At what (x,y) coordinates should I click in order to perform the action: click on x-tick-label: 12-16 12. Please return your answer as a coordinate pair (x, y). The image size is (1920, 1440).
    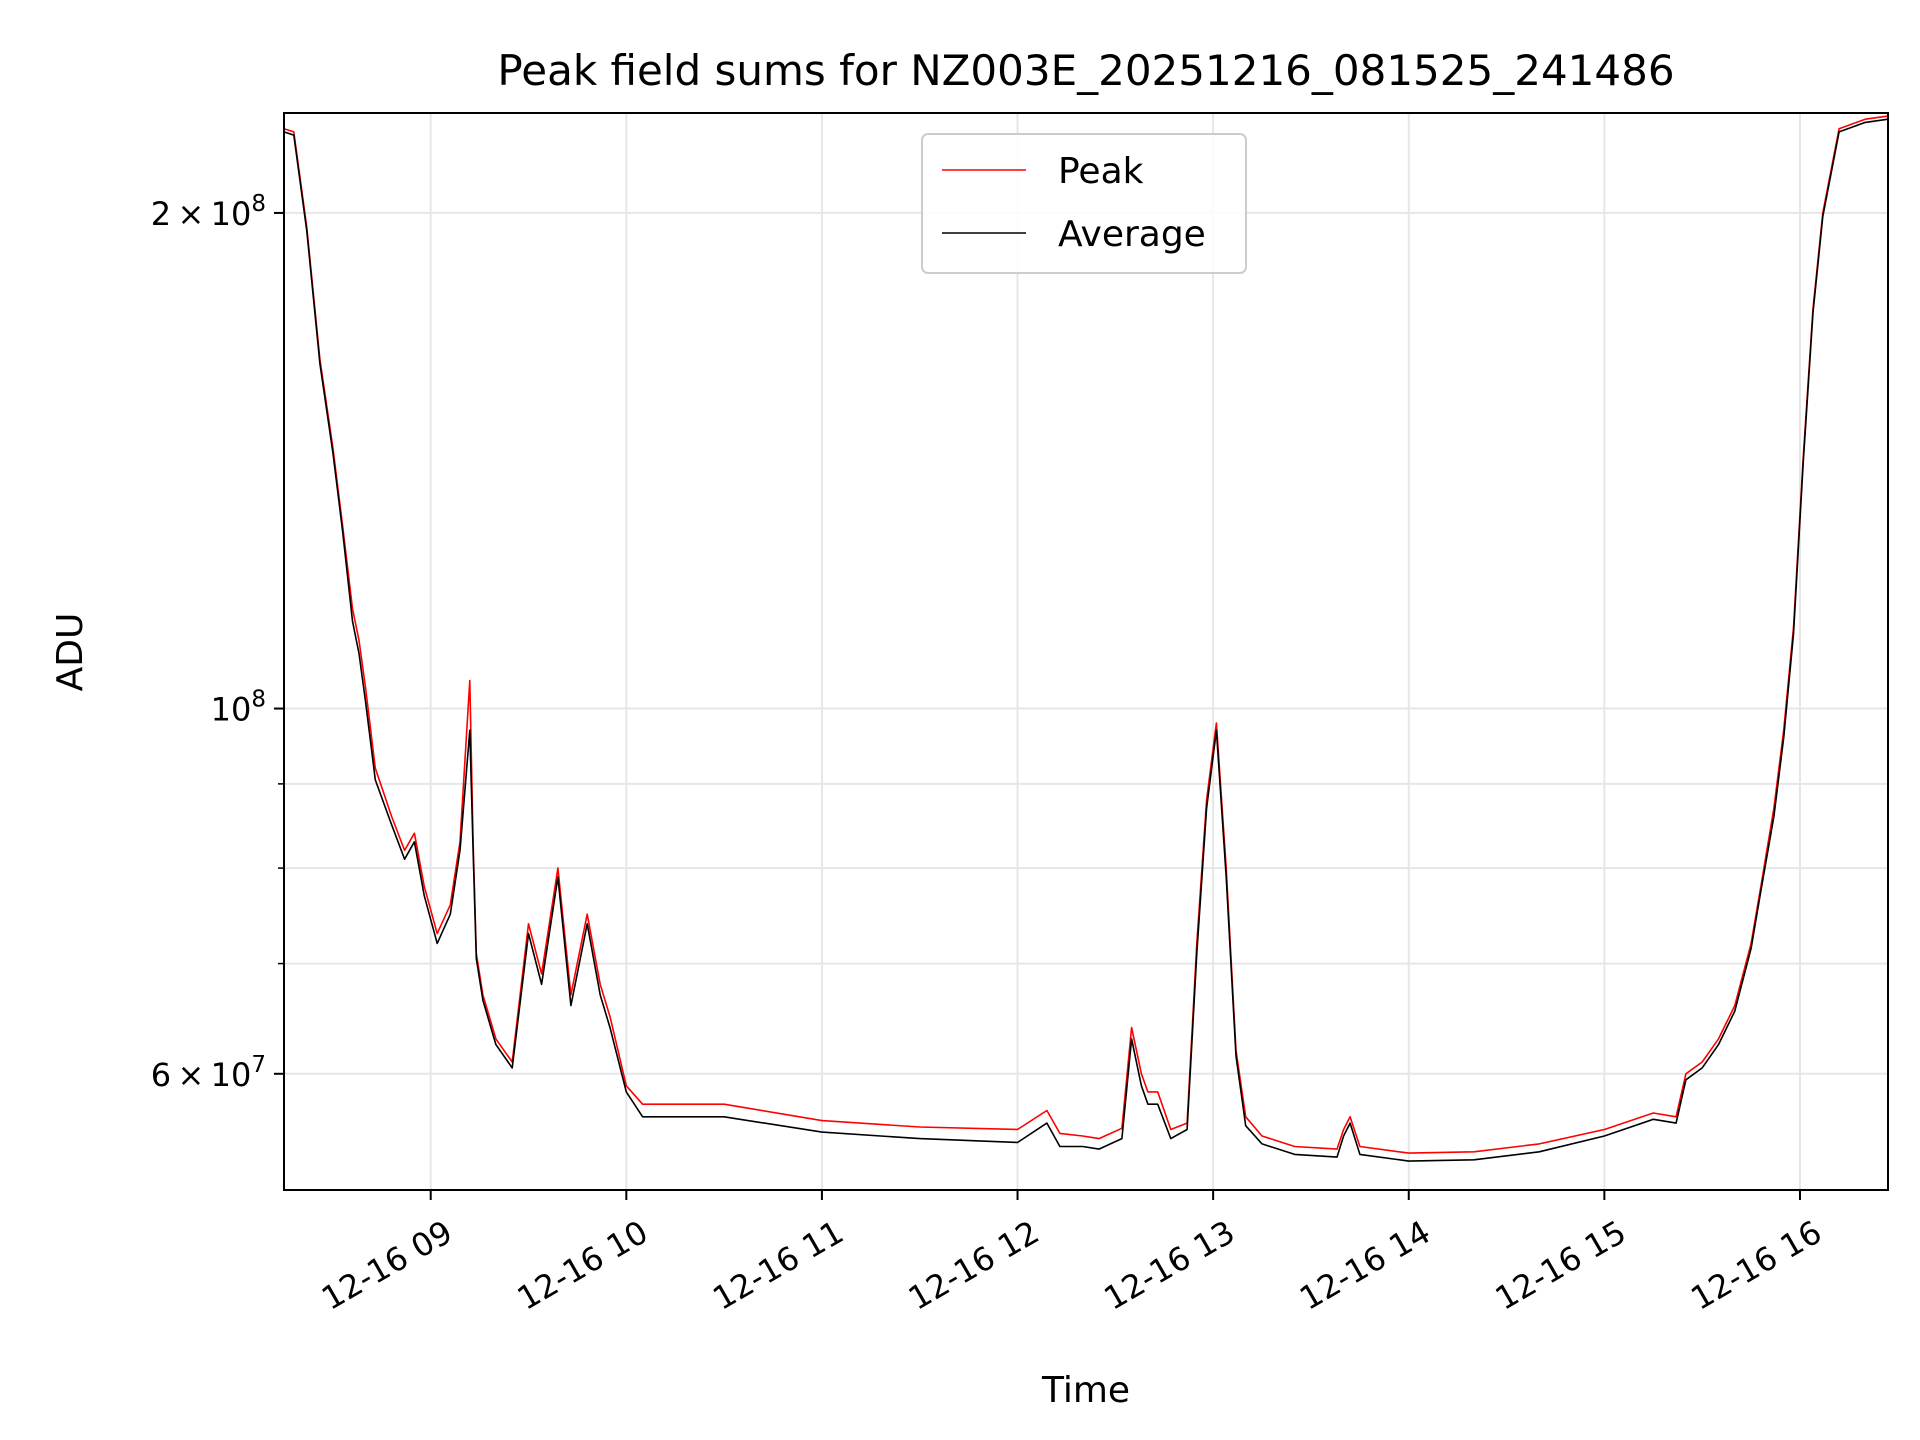
    Looking at the image, I should click on (974, 1265).